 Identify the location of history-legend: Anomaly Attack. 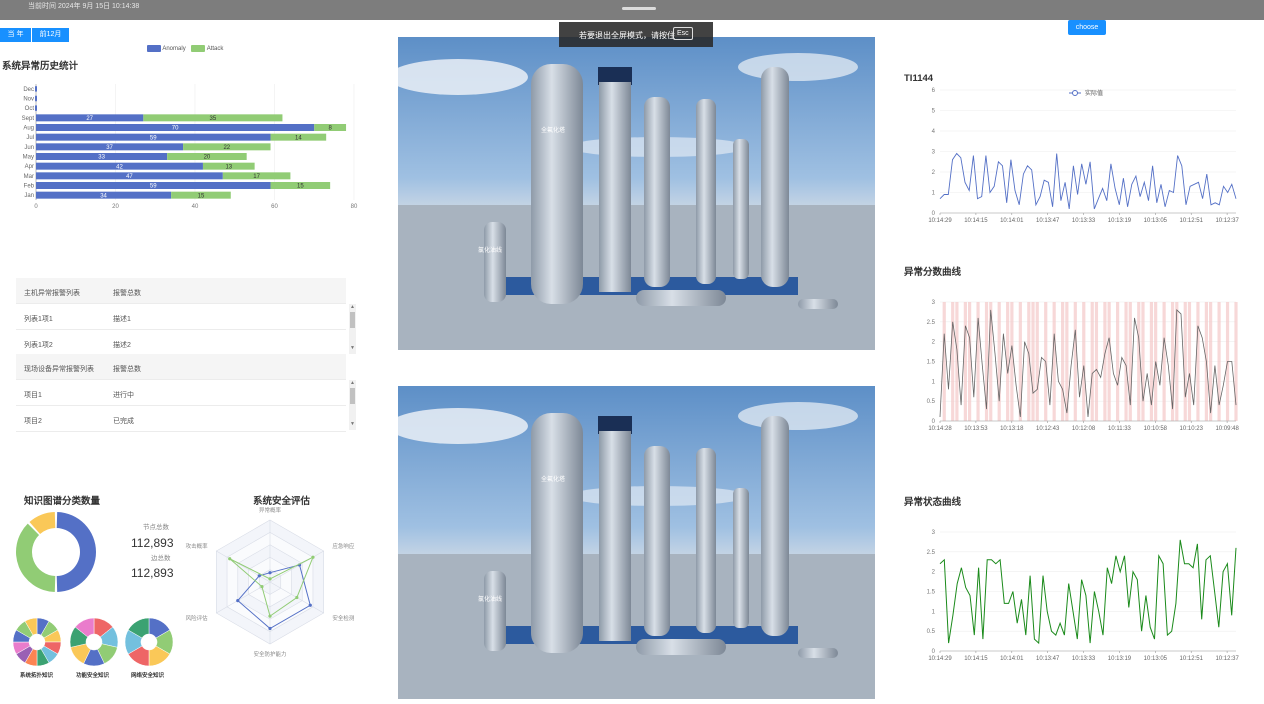
(185, 48).